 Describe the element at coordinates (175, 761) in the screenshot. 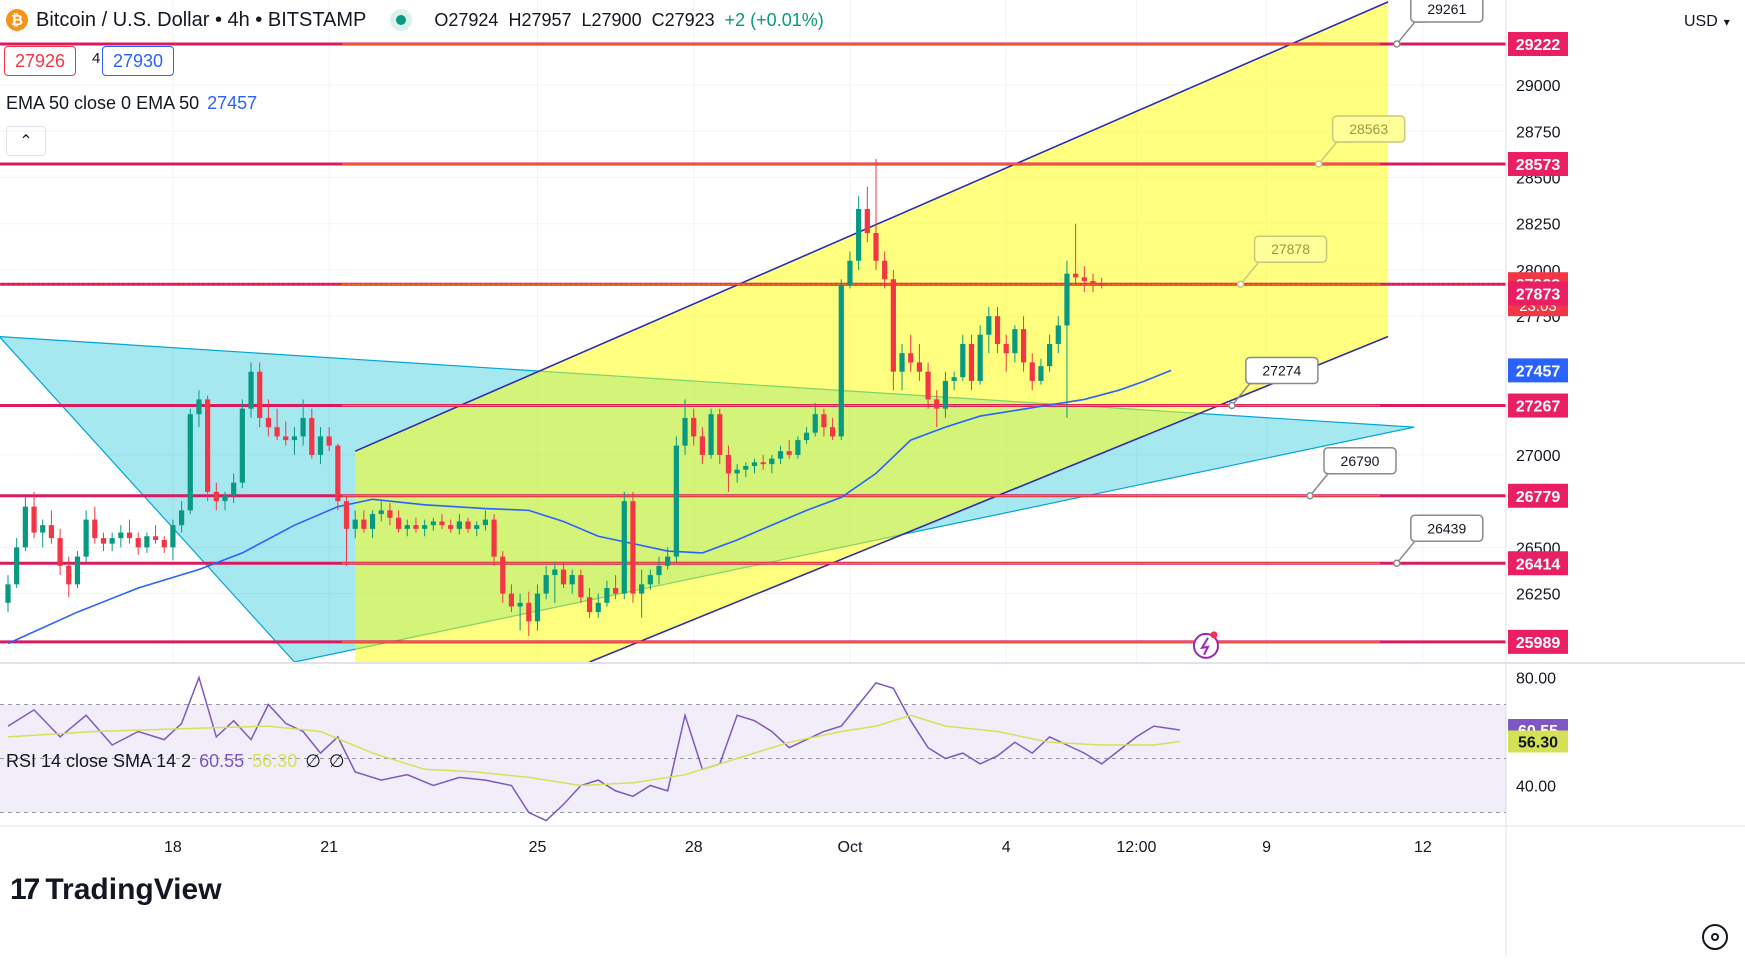

I see `rsi-legend: RSI 14 close SMA 14 2 60.55 56.30 ∅ ∅` at that location.